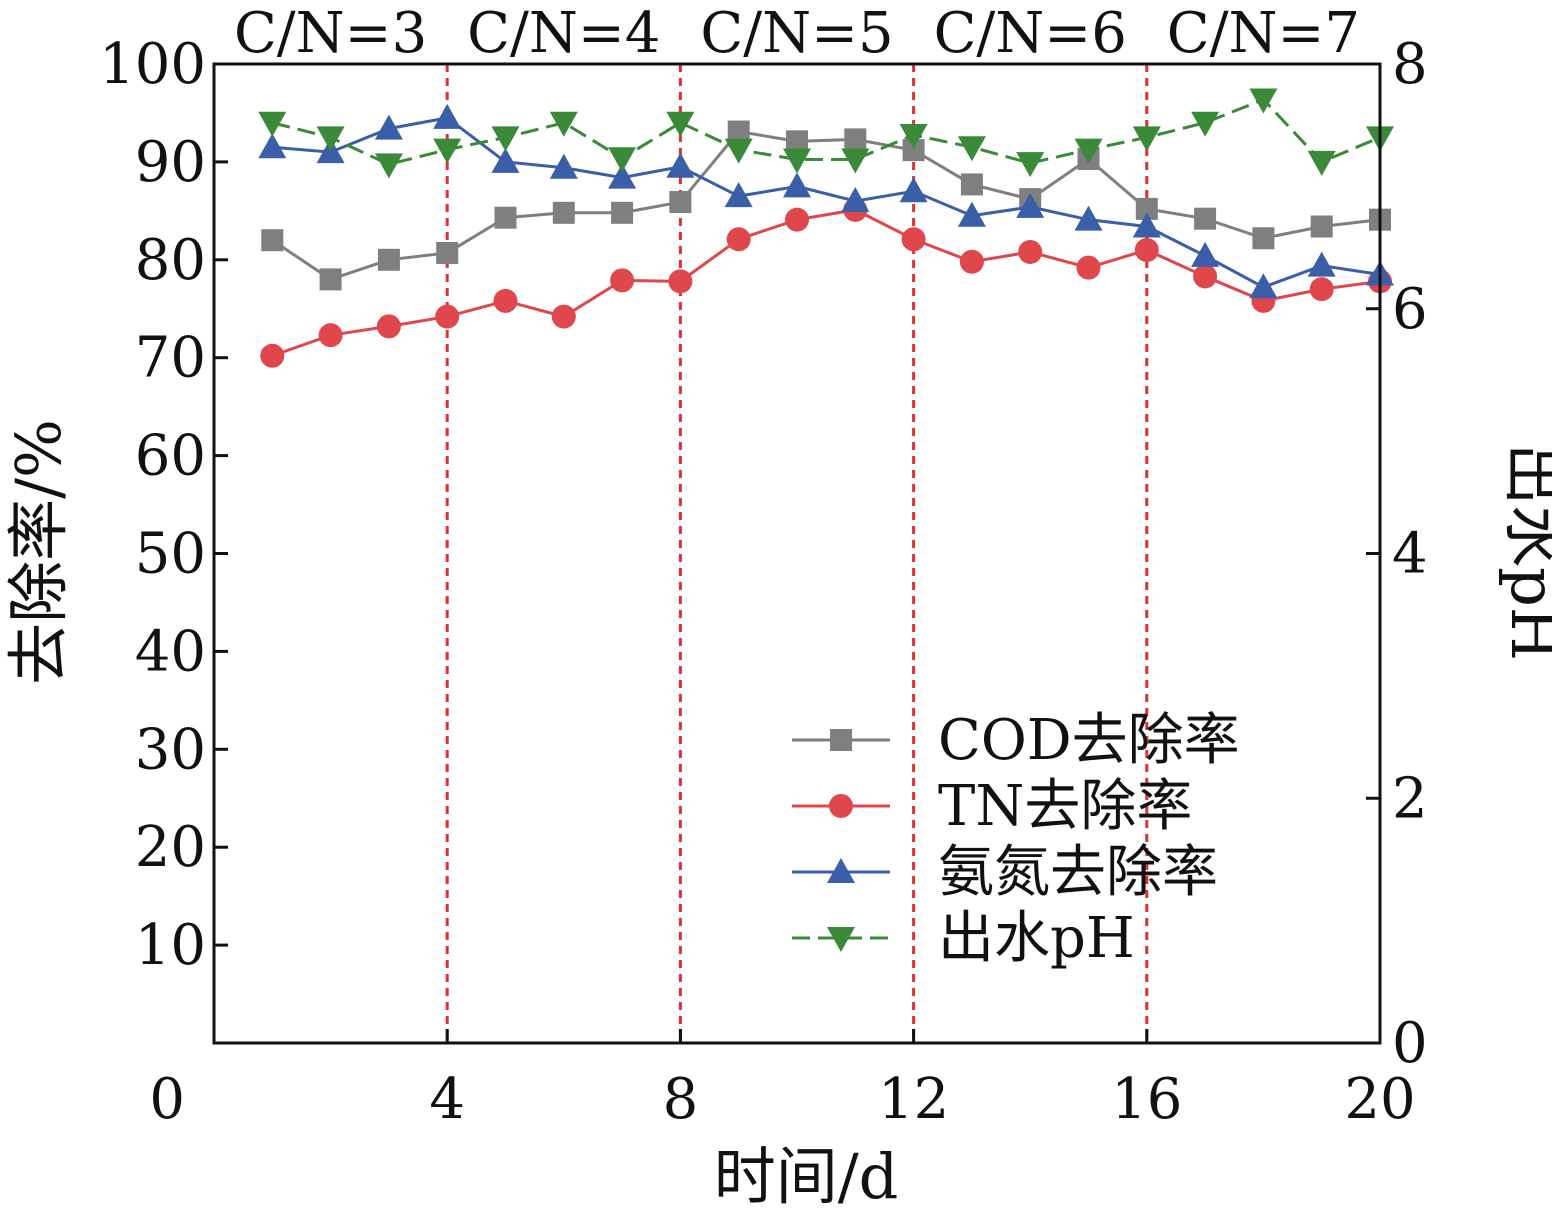  What do you see at coordinates (1030, 33) in the screenshot?
I see `phase-label: C/N=6` at bounding box center [1030, 33].